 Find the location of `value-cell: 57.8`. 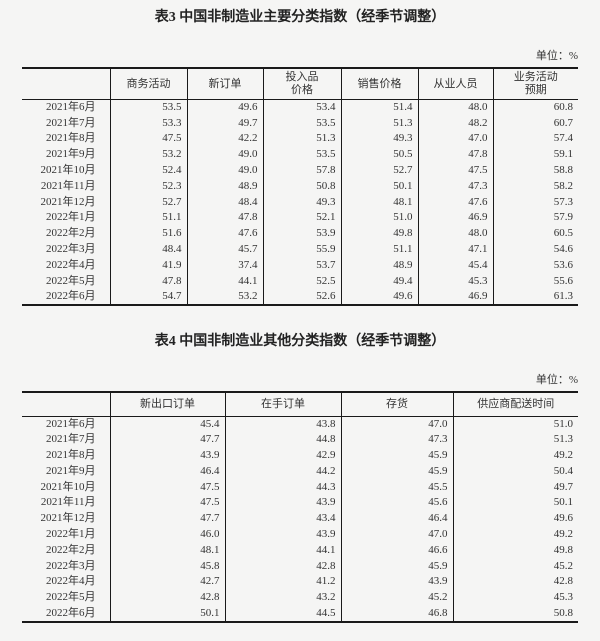

value-cell: 57.8 is located at coordinates (302, 170).